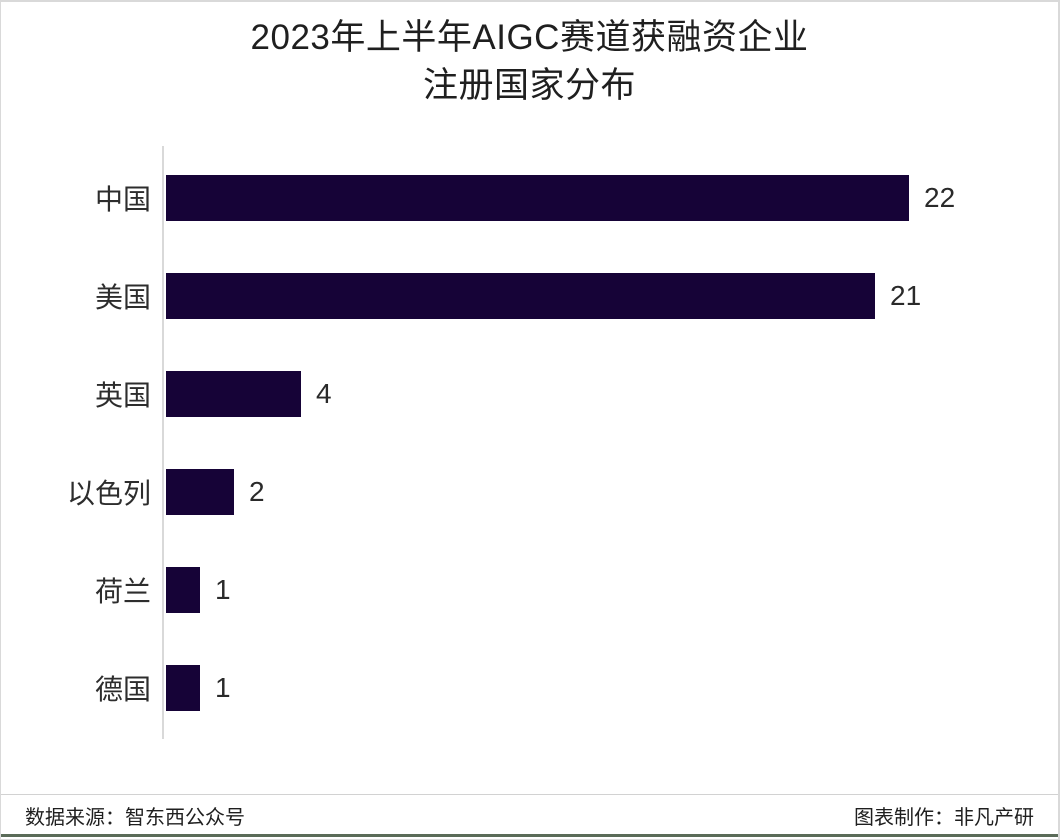  Describe the element at coordinates (529, 85) in the screenshot. I see `chart-title-line-2: 注册国家分布` at that location.